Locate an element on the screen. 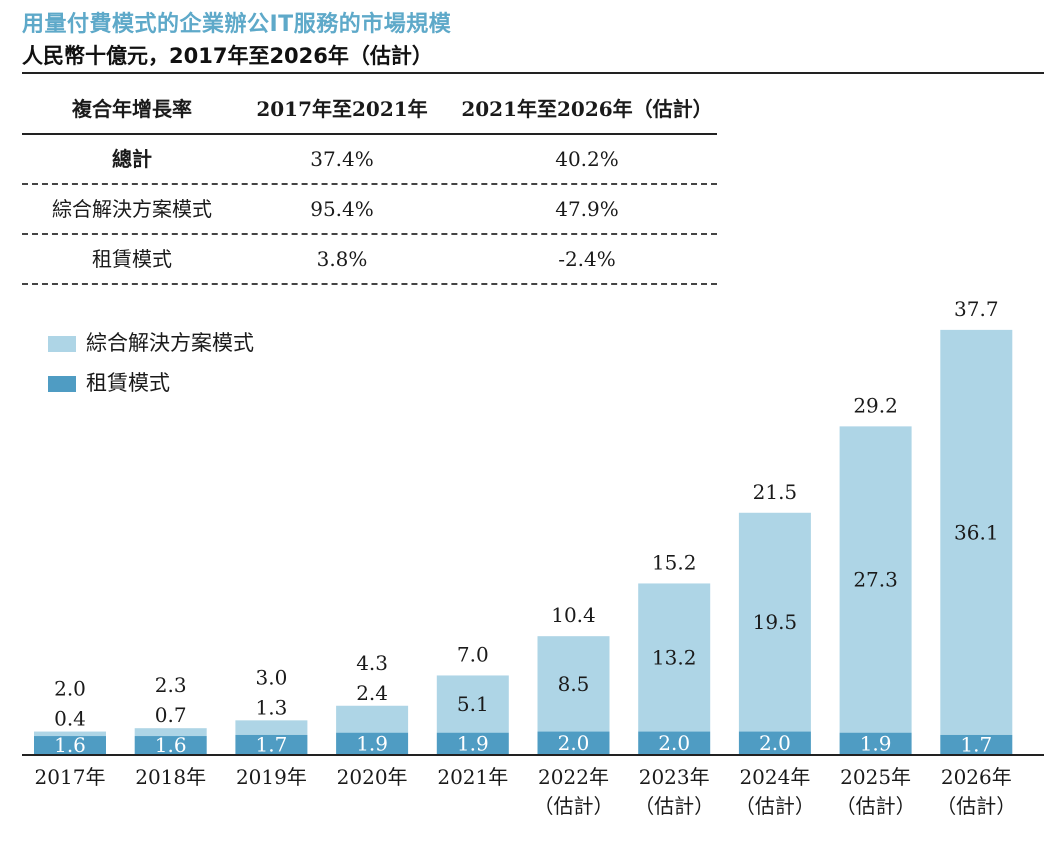 The width and height of the screenshot is (1054, 852). x-tick-label: 2021年 is located at coordinates (472, 777).